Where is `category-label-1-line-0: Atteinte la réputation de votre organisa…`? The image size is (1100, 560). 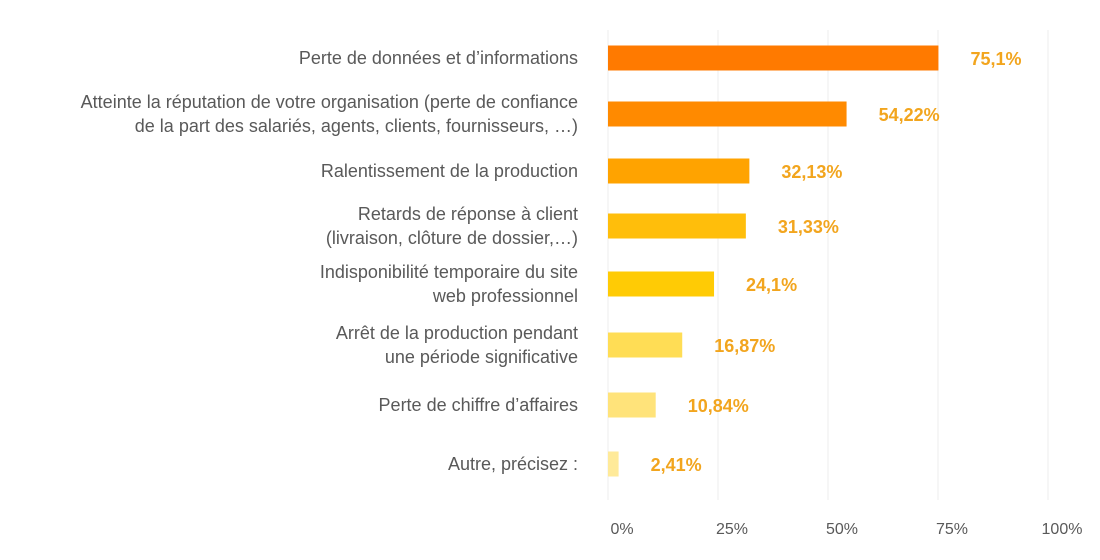 category-label-1-line-0: Atteinte la réputation de votre organisa… is located at coordinates (329, 102).